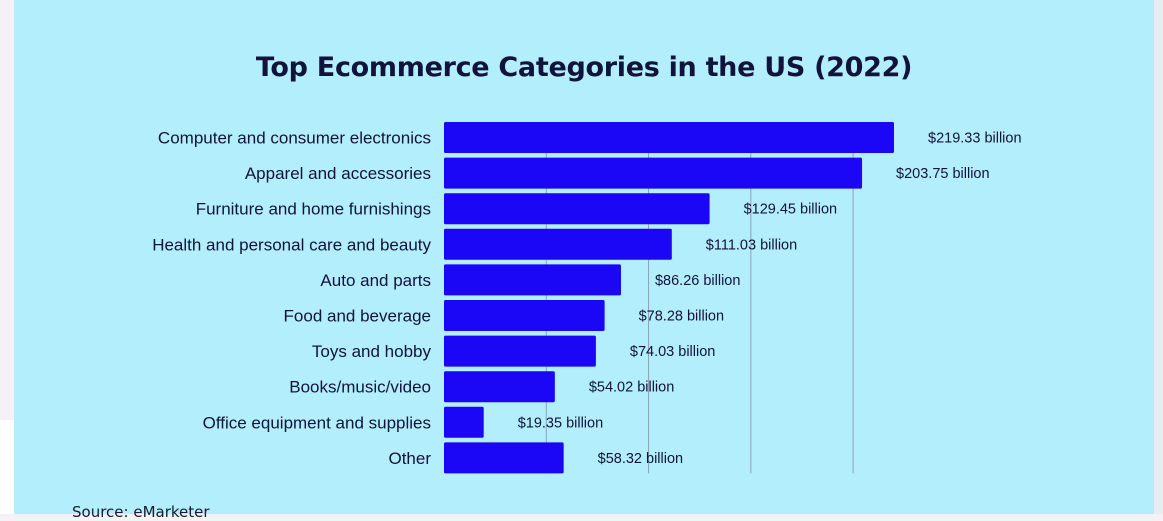  Describe the element at coordinates (751, 245) in the screenshot. I see `value-label: $111.03 billion` at that location.